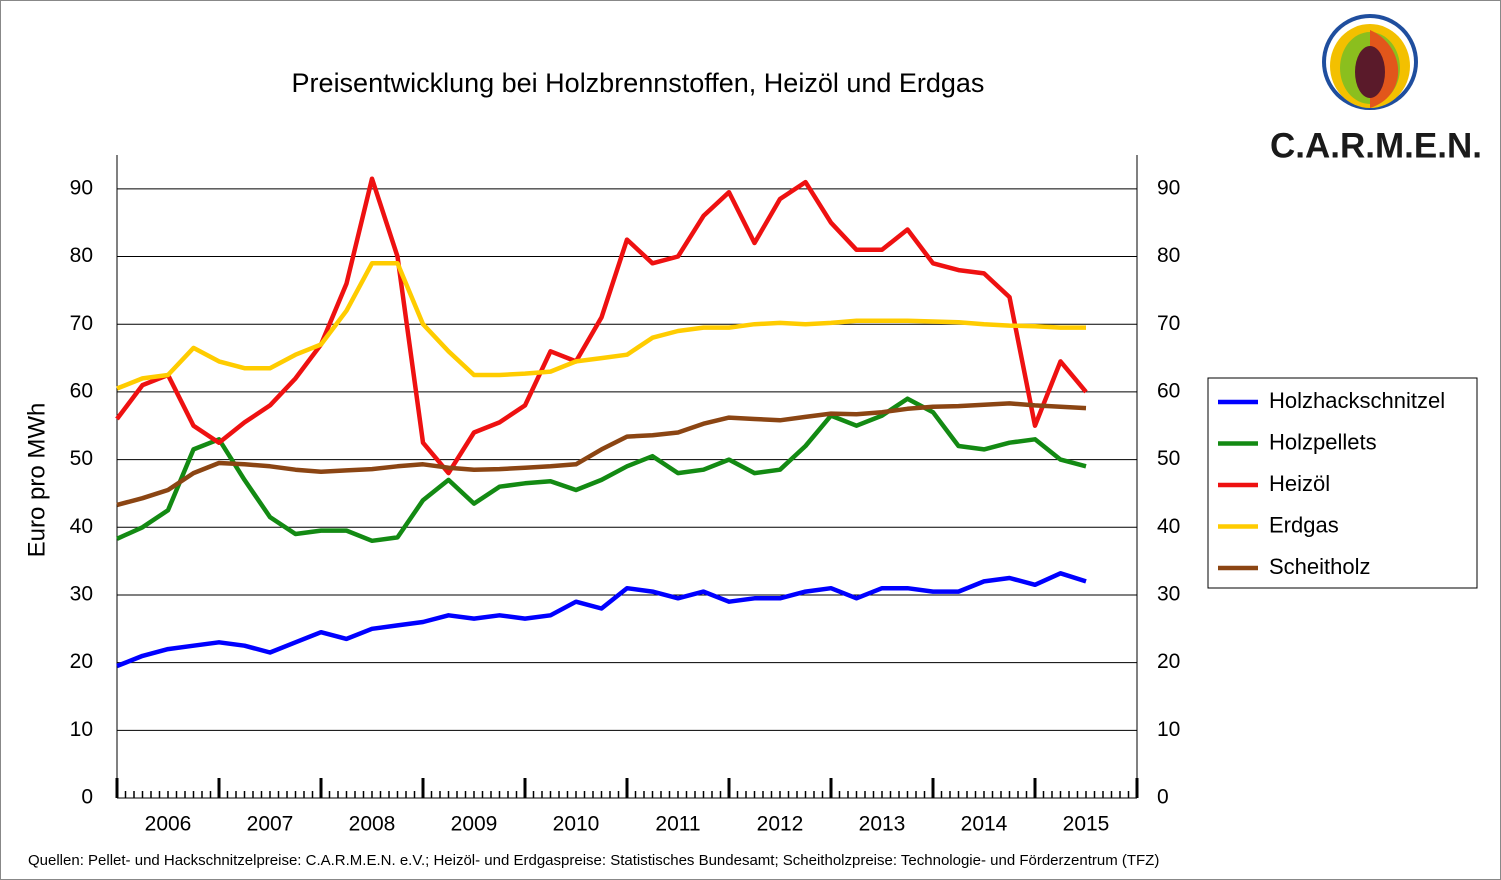  Describe the element at coordinates (984, 824) in the screenshot. I see `x-tick-label: 2014` at that location.